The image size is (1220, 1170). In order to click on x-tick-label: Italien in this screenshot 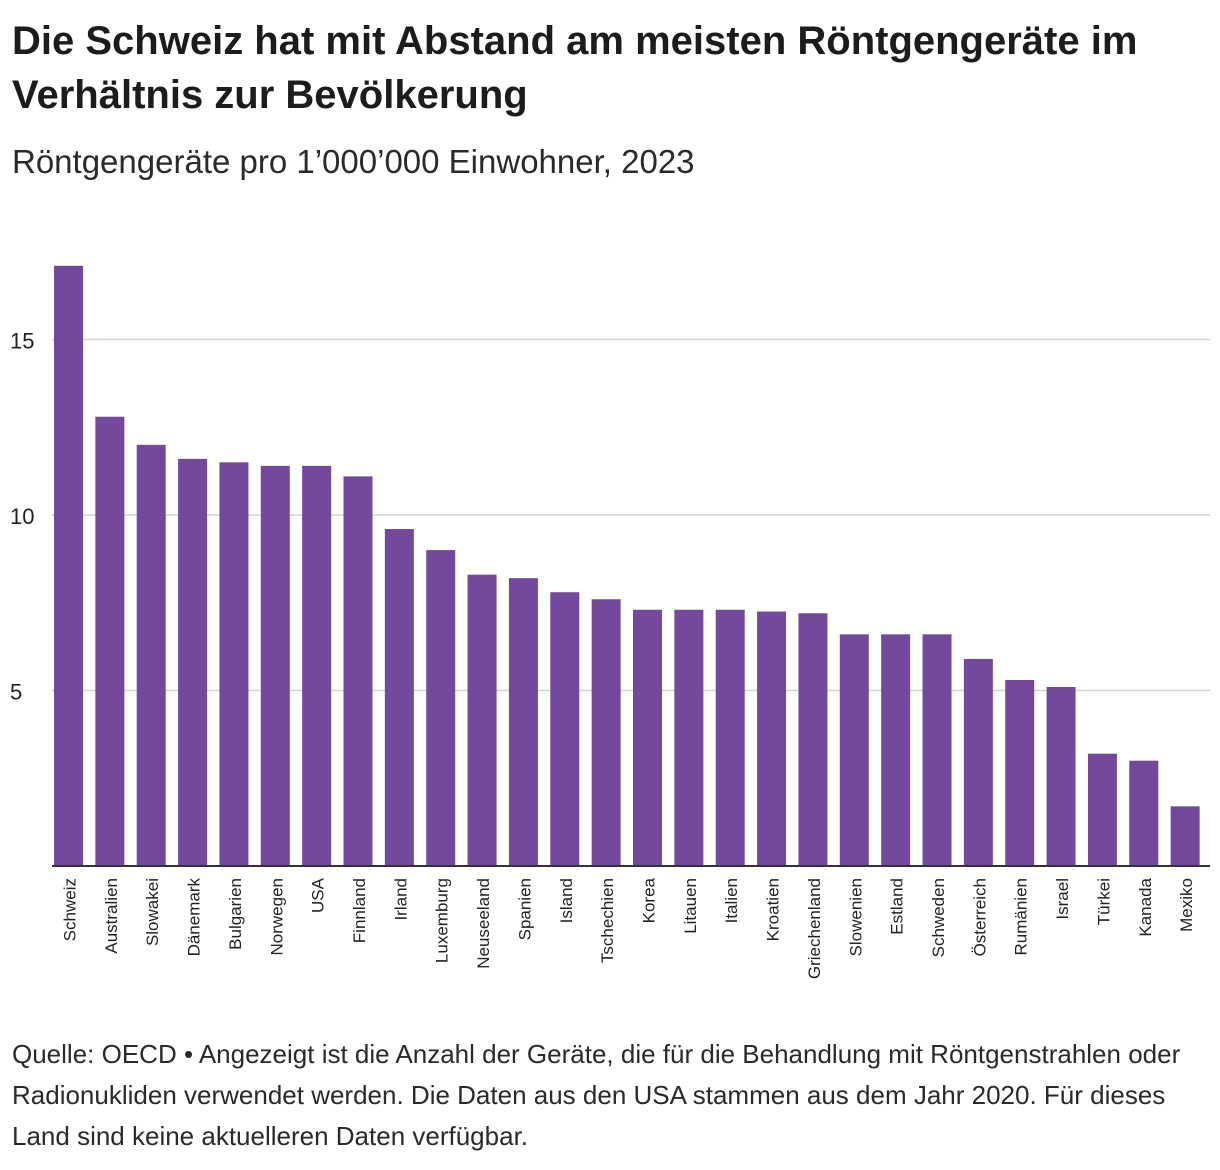, I will do `click(731, 900)`.